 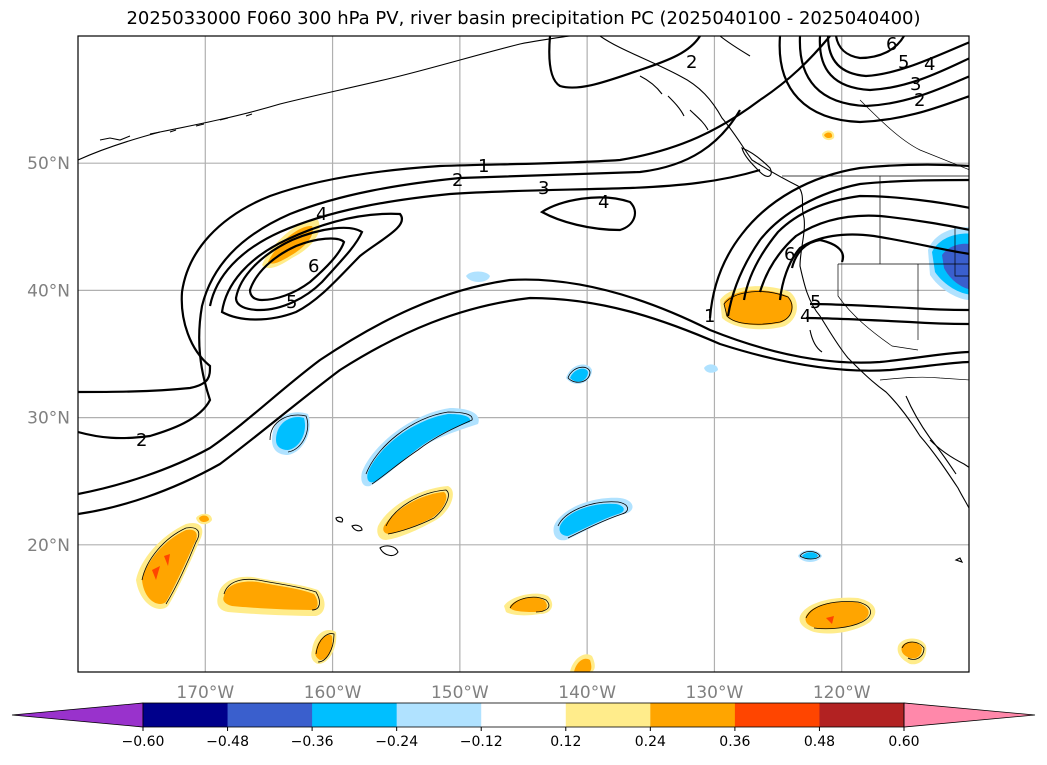 What do you see at coordinates (227, 742) in the screenshot?
I see `colorbar-tick-label: −0.48` at bounding box center [227, 742].